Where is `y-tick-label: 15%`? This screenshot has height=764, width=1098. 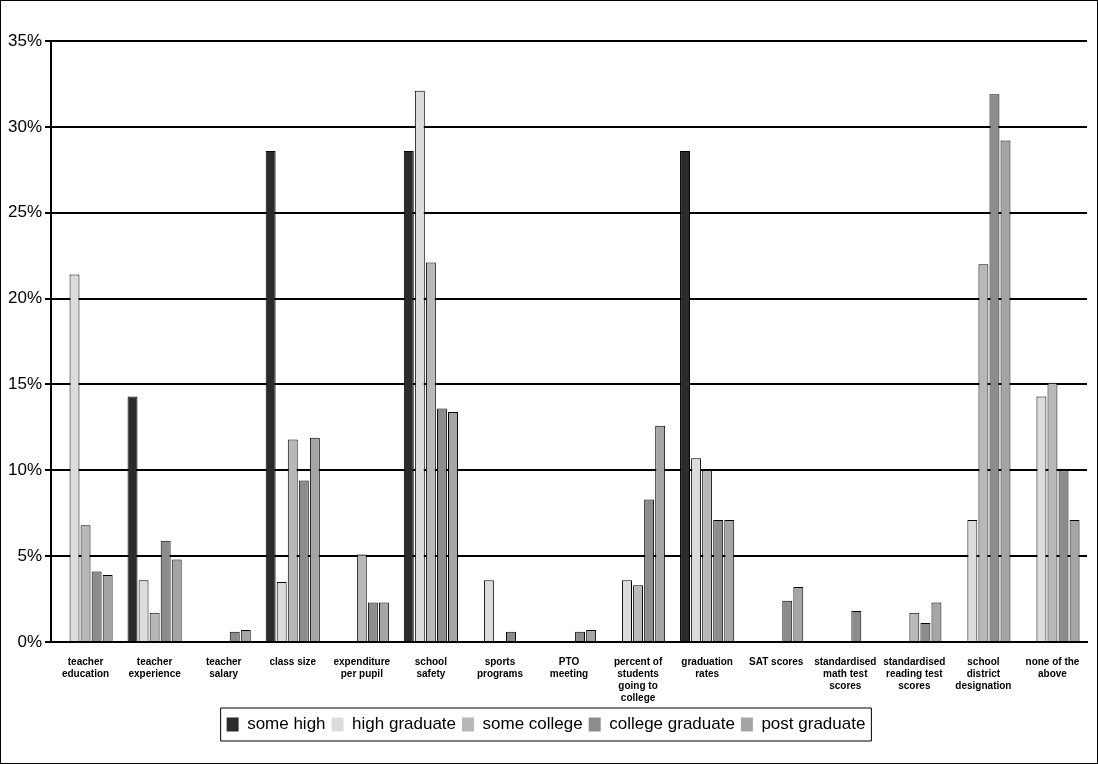 y-tick-label: 15% is located at coordinates (25, 384).